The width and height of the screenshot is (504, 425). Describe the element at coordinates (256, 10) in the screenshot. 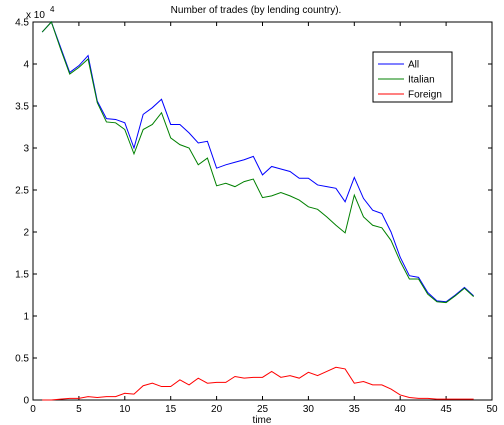

I see `chart-title: Number of trades (by lending country).` at that location.